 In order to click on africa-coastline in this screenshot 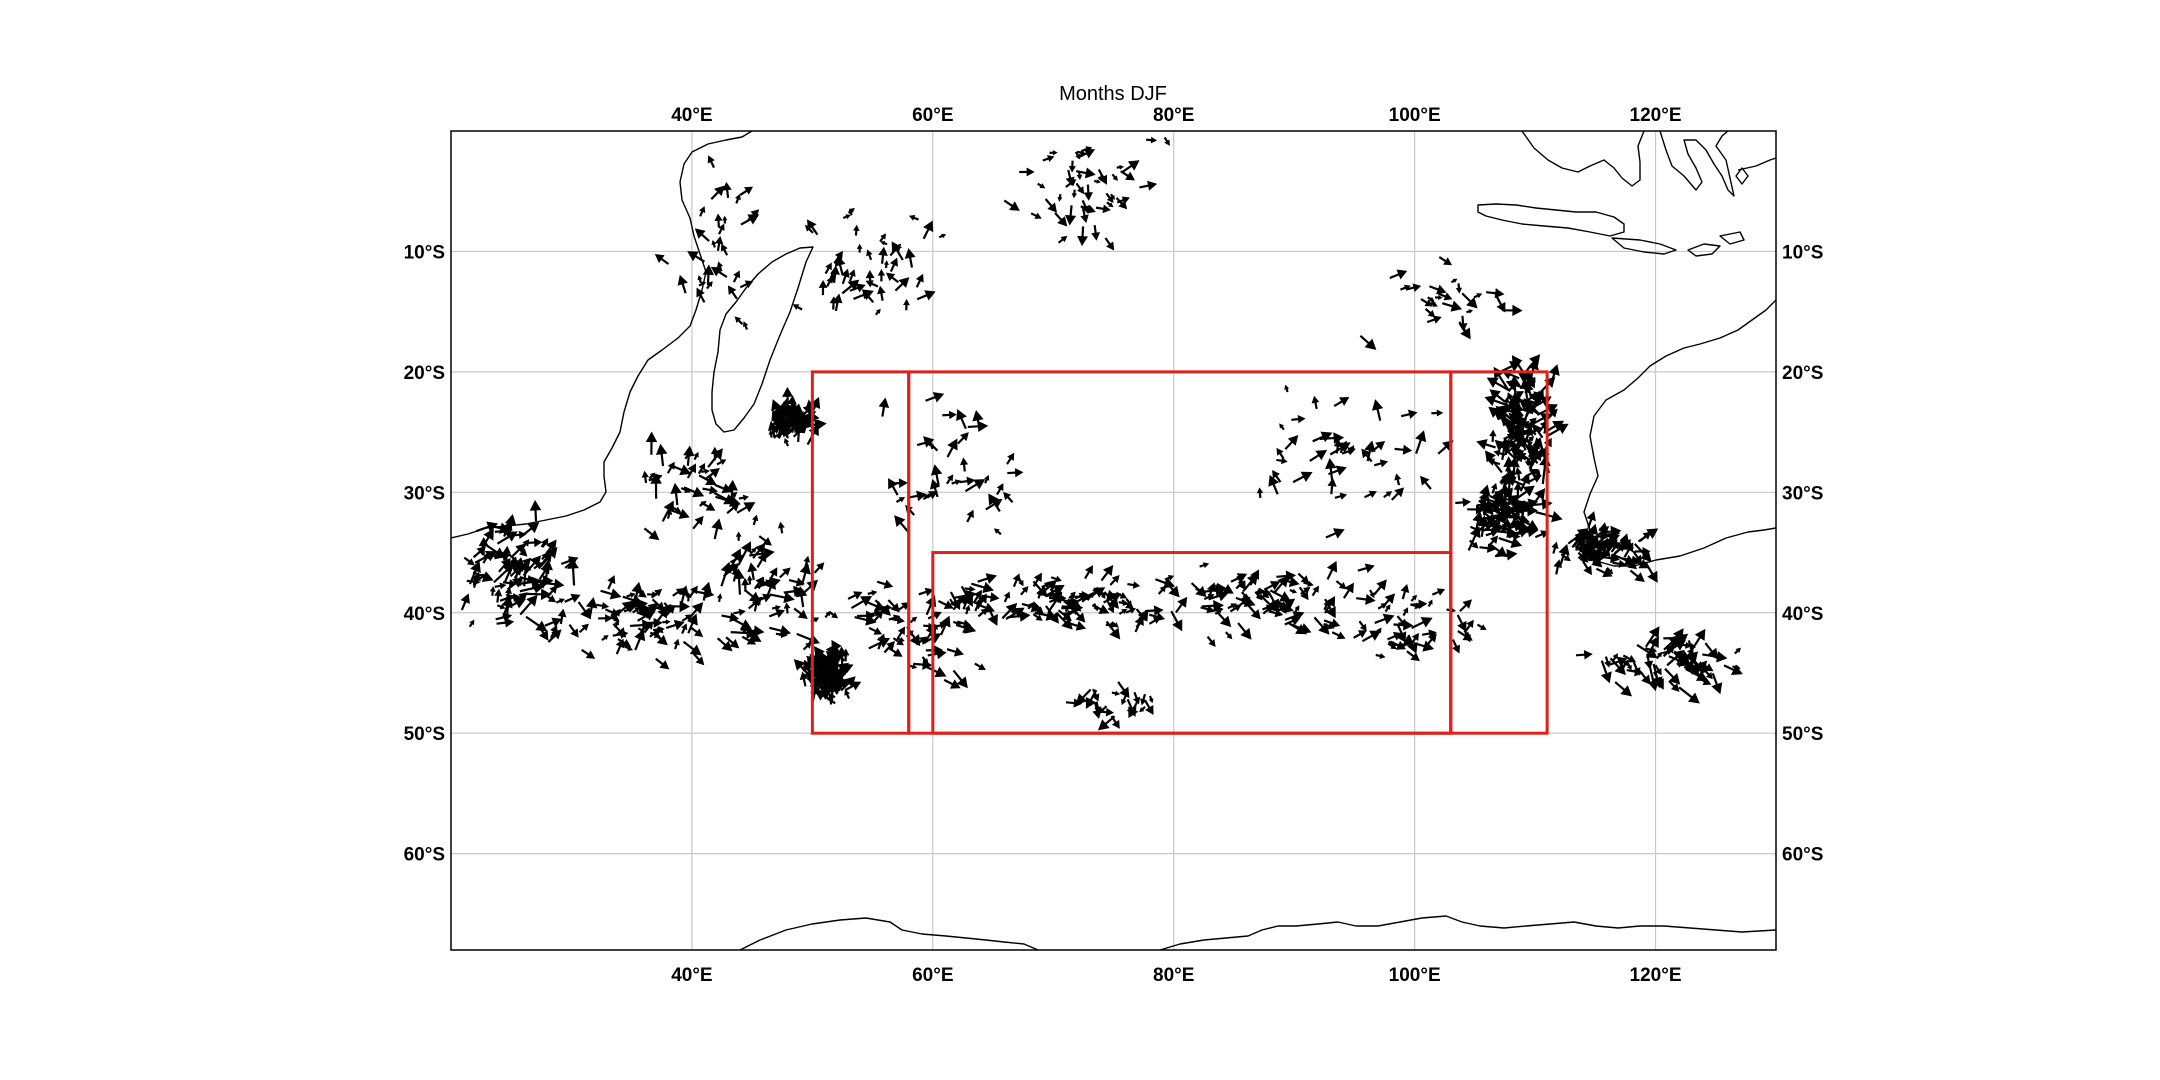, I will do `click(602, 335)`.